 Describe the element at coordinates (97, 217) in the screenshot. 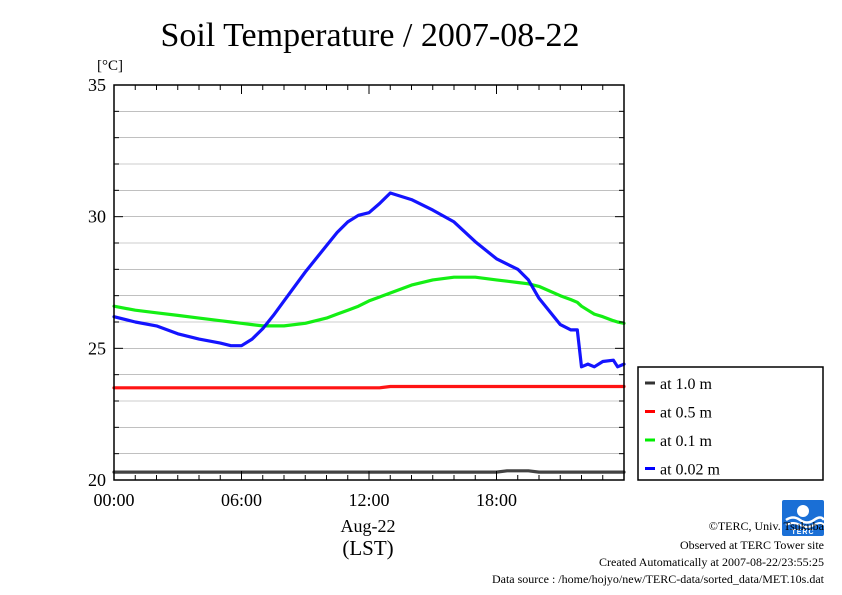

I see `y-tick-label: 30` at that location.